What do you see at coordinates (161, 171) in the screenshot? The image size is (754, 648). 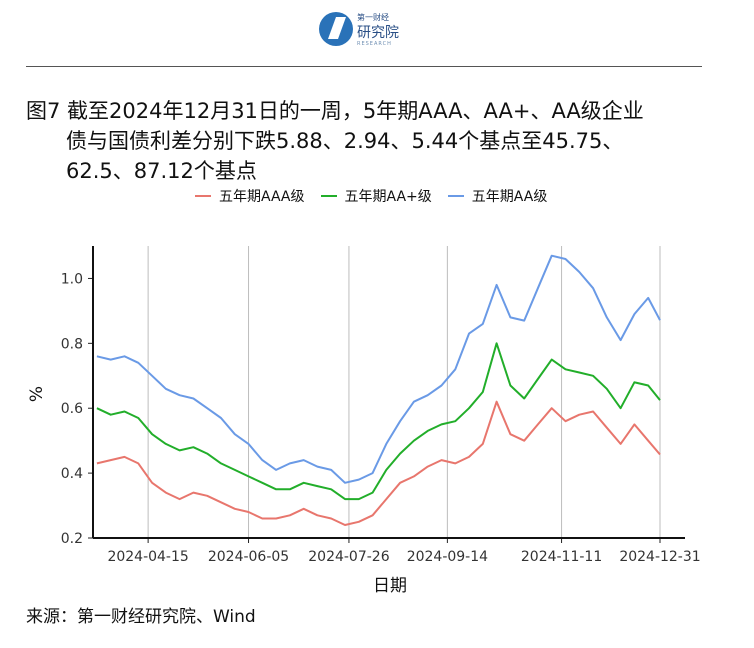 I see `title-line: 62.5、87.12个基点` at bounding box center [161, 171].